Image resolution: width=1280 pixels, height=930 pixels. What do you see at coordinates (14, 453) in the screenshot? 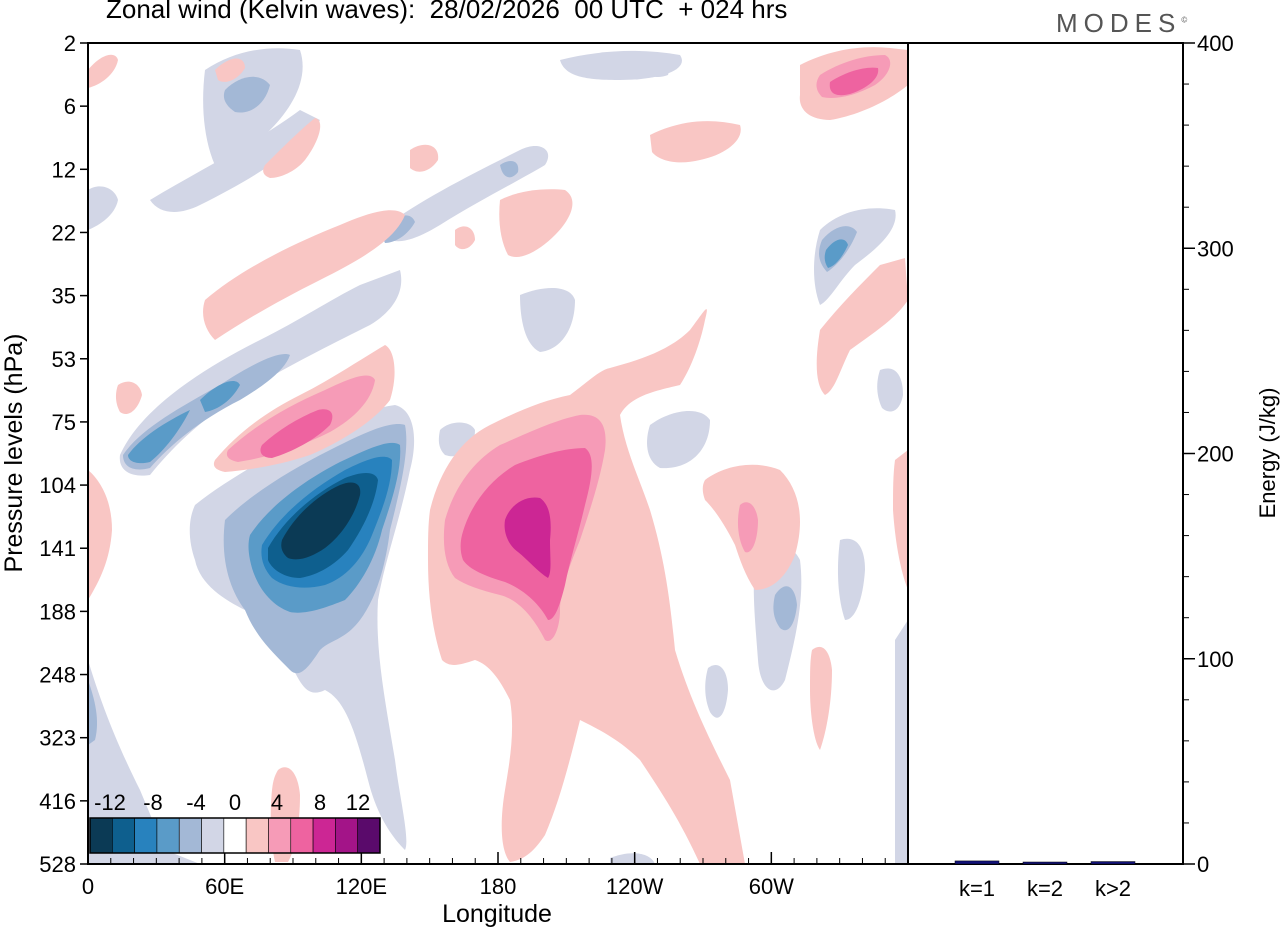
I see `y-axis-title: Pressure levels (hPa)` at bounding box center [14, 453].